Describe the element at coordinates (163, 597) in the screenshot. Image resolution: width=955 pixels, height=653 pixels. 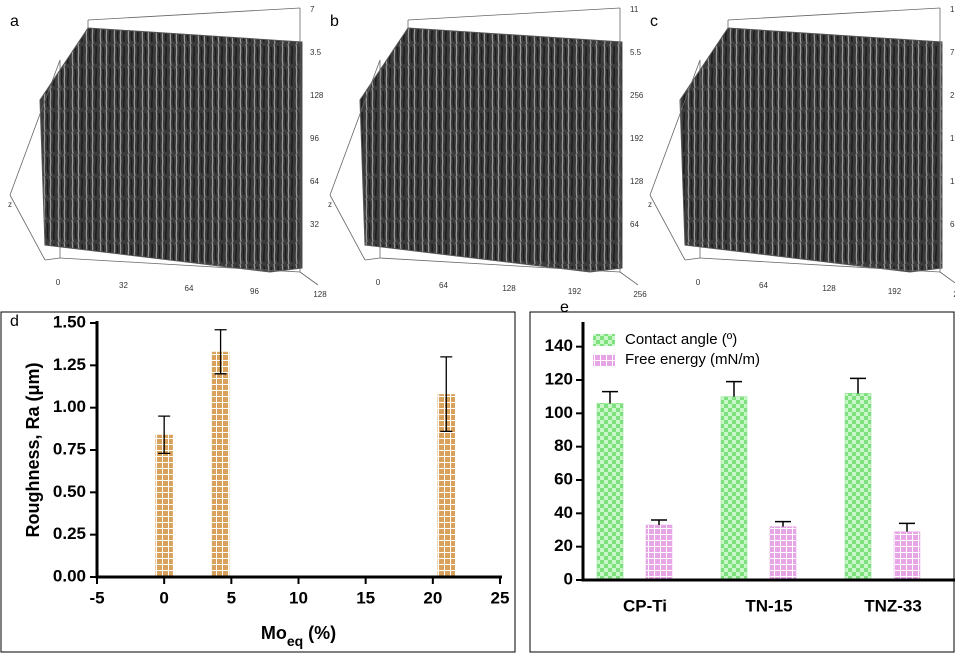
I see `x-tick-label: 0` at that location.